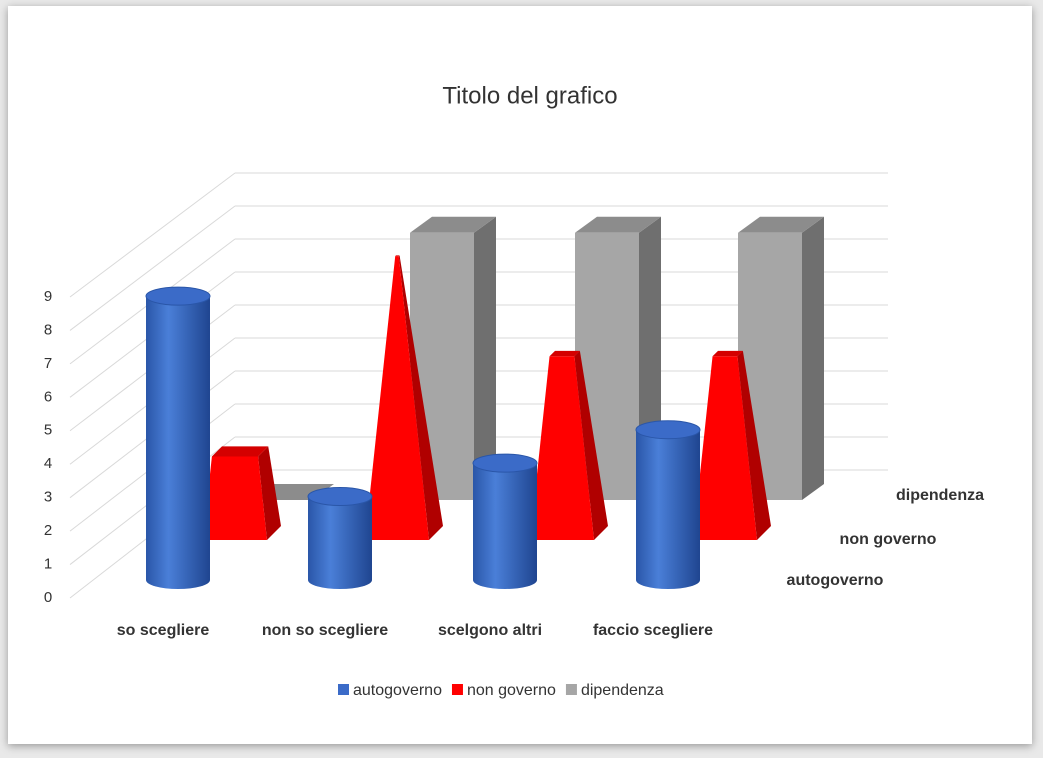 Image resolution: width=1043 pixels, height=758 pixels. I want to click on y-tick-label: 2, so click(48, 530).